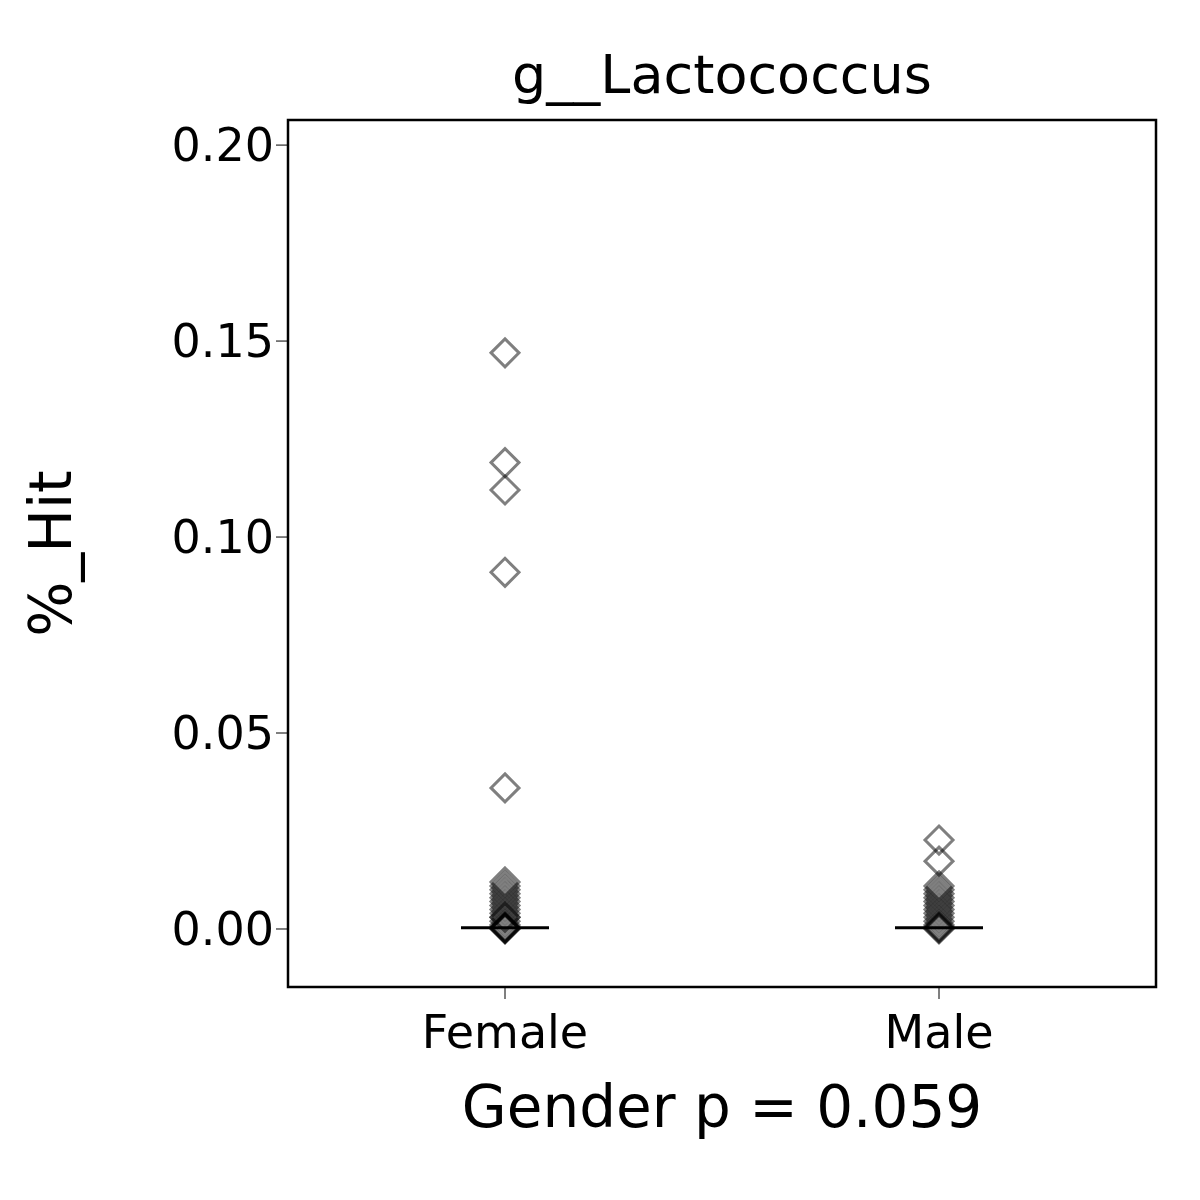 The height and width of the screenshot is (1200, 1200). I want to click on y-axis-title: %_Hit, so click(50, 553).